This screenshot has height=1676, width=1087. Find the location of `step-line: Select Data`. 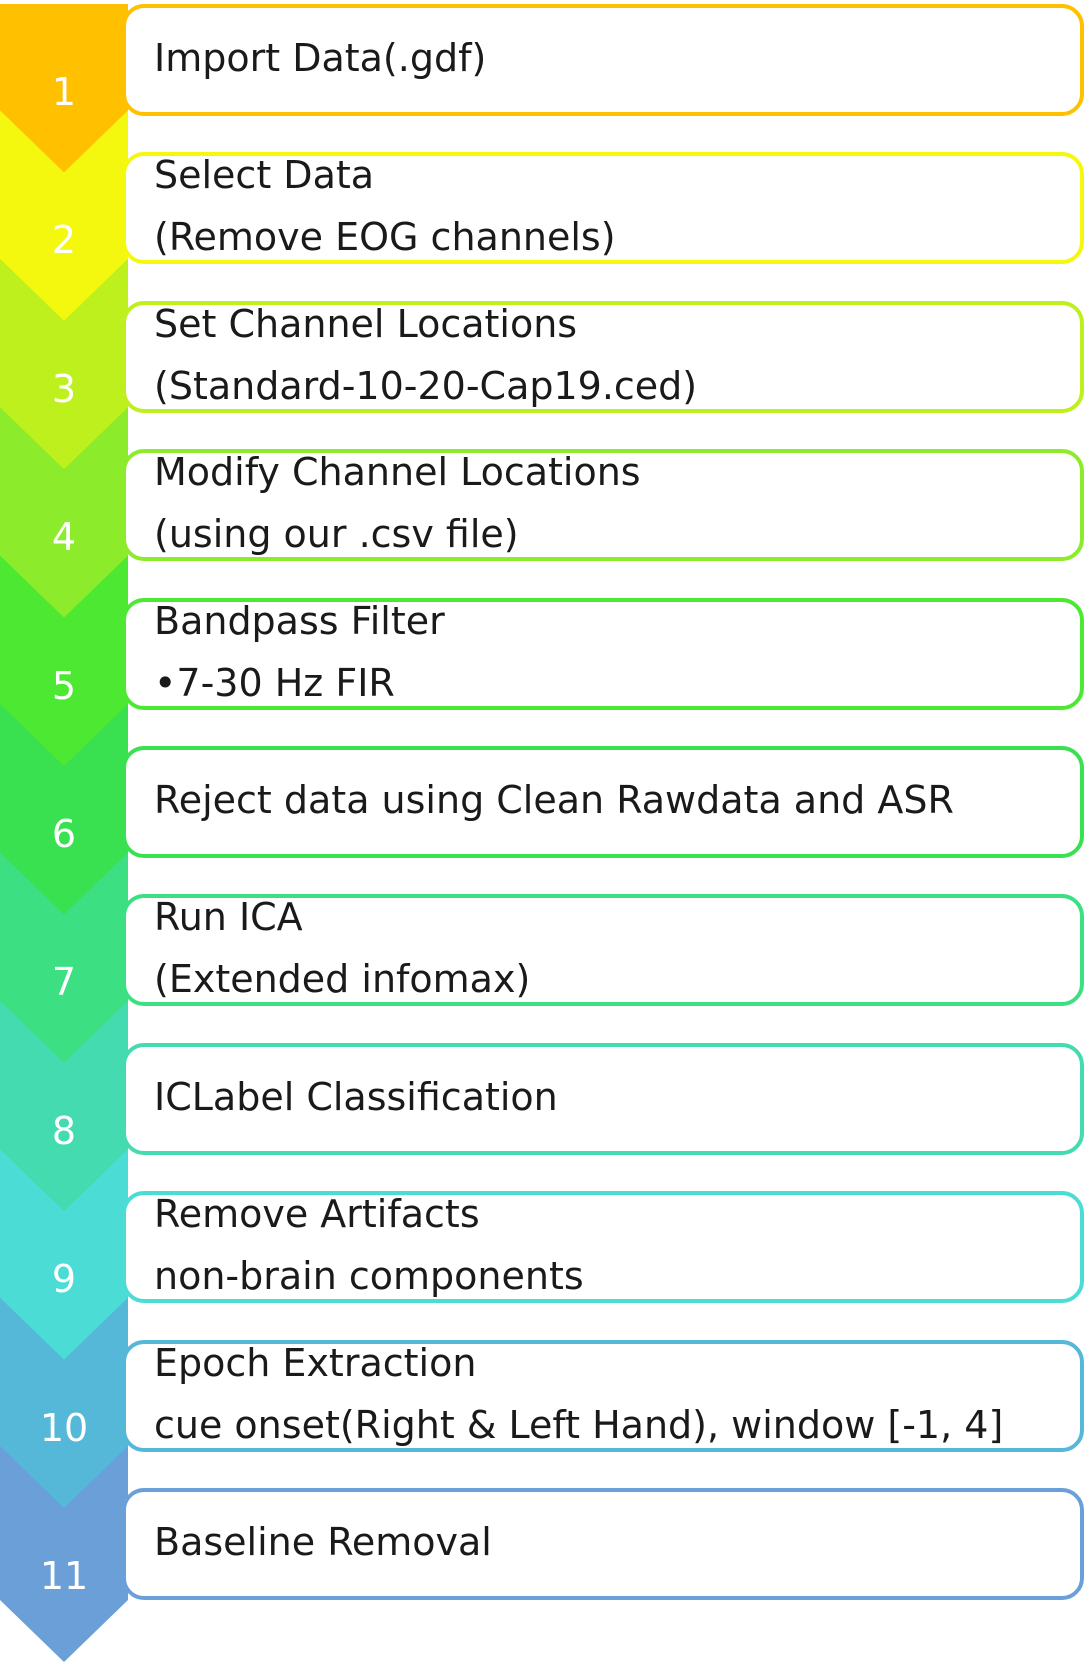

step-line: Select Data is located at coordinates (264, 175).